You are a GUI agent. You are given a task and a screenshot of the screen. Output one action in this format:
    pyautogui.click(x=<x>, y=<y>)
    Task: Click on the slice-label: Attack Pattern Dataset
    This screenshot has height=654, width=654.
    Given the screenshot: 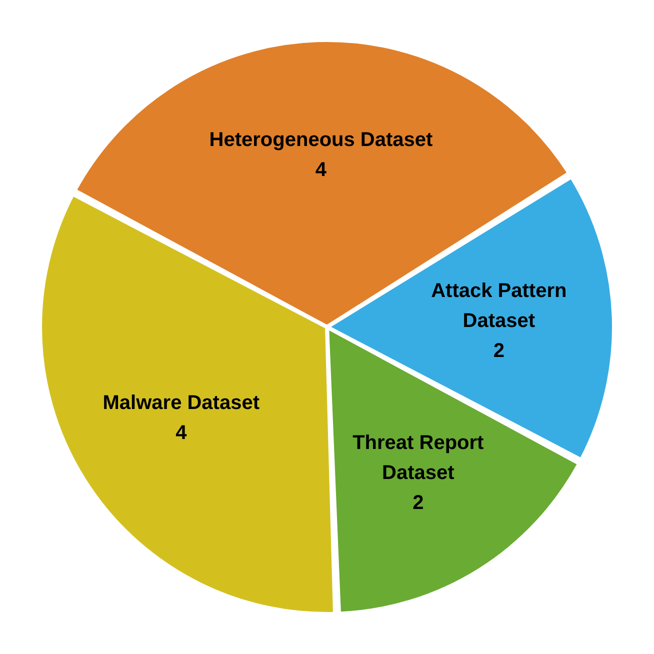 What is the action you would take?
    pyautogui.click(x=499, y=306)
    